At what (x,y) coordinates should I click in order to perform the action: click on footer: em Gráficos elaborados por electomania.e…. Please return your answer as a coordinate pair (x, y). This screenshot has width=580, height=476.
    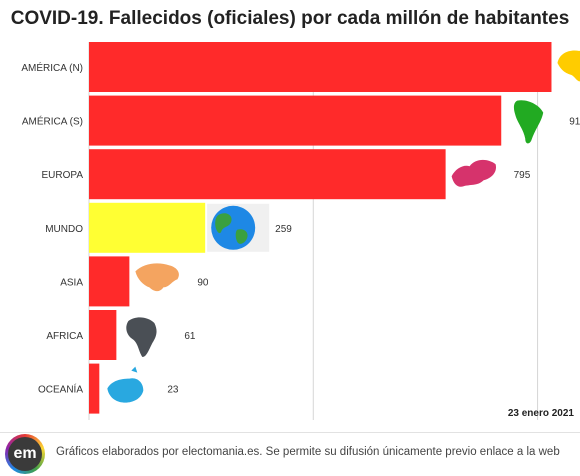
    Looking at the image, I should click on (290, 454).